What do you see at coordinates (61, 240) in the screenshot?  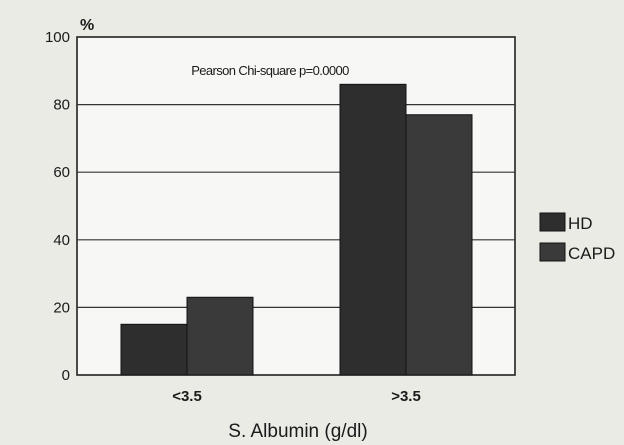 I see `y-tick-label: 40` at bounding box center [61, 240].